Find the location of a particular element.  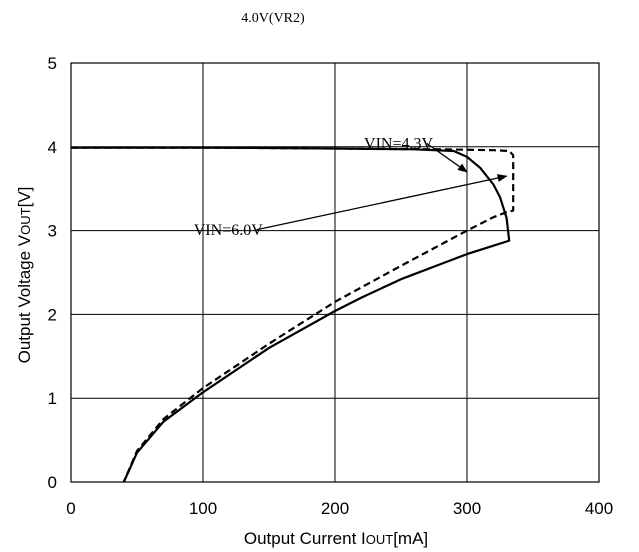

x-axis-ticks: 0 100 200 300 400 is located at coordinates (339, 508).